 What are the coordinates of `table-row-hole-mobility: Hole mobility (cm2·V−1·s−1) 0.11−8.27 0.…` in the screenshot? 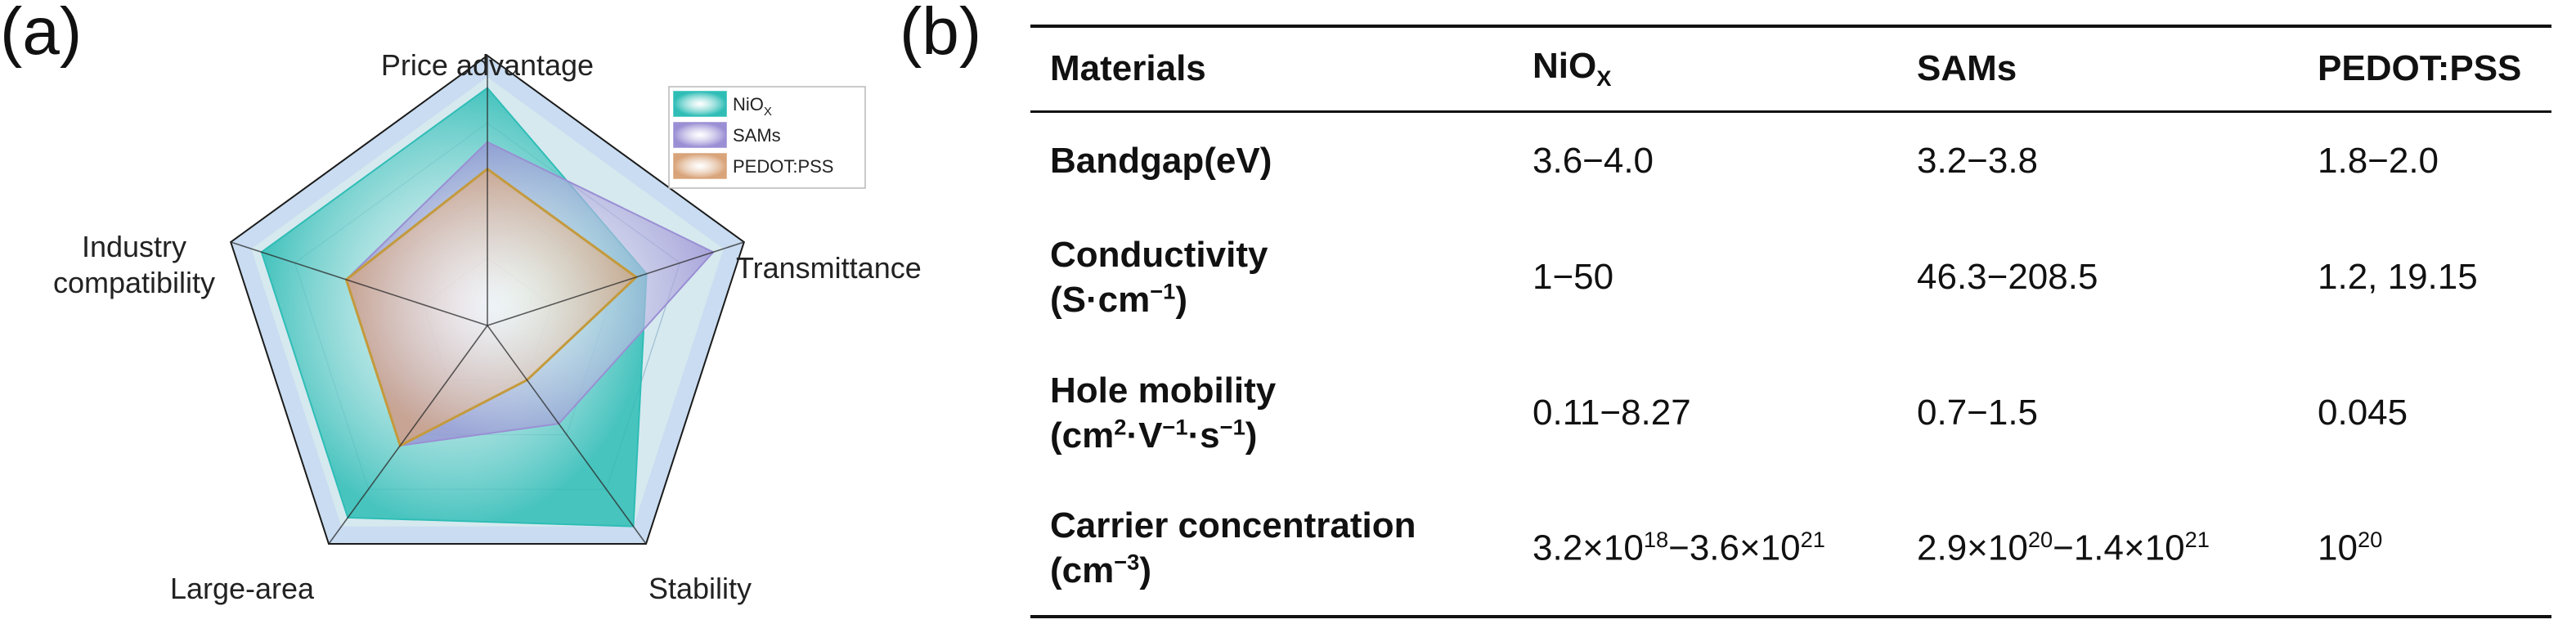 It's located at (1790, 413).